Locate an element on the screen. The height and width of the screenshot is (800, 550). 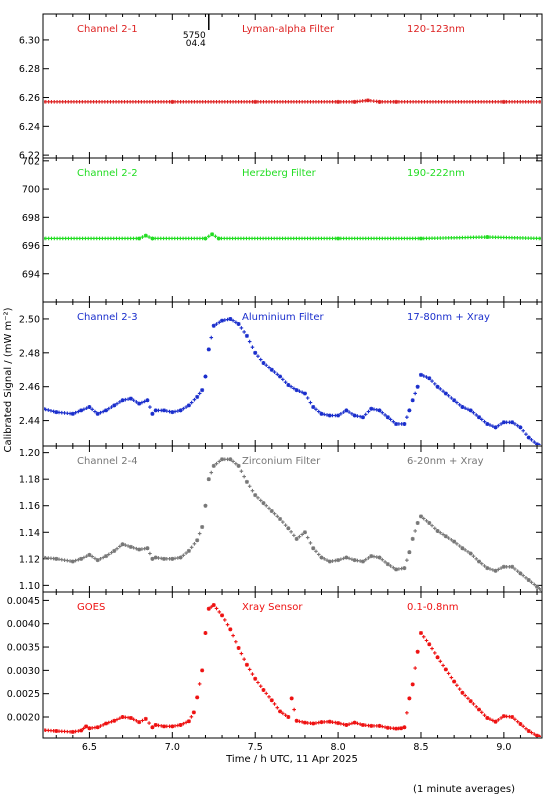
panel-channel-label: GOES is located at coordinates (91, 607).